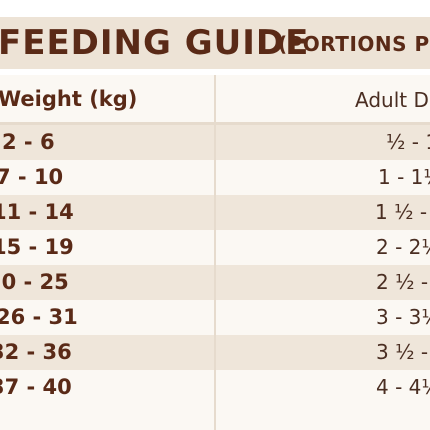  I want to click on portion-cell: ½ - 1, so click(408, 142).